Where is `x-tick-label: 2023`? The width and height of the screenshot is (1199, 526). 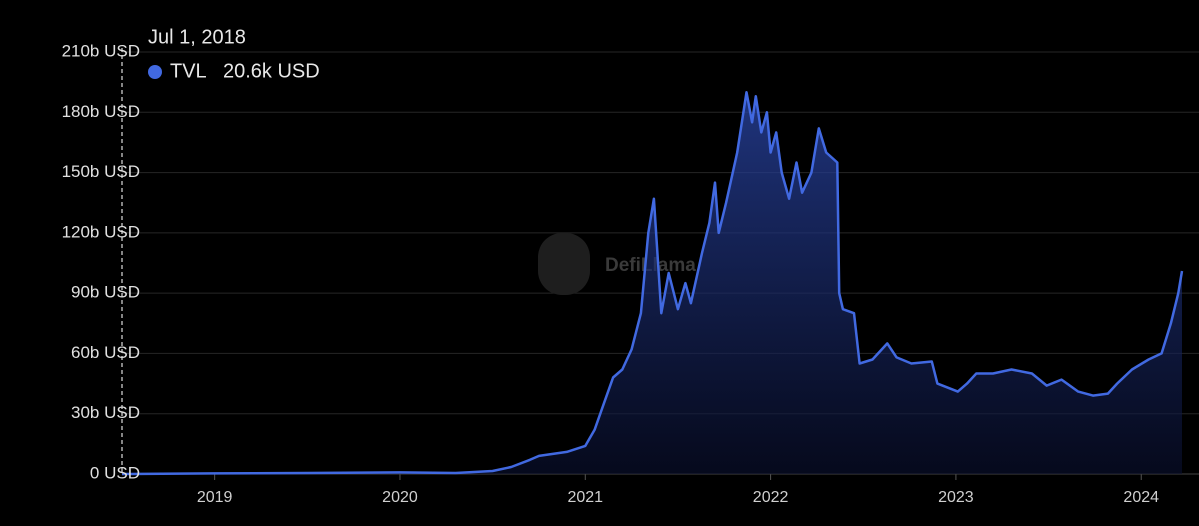
x-tick-label: 2023 is located at coordinates (956, 497).